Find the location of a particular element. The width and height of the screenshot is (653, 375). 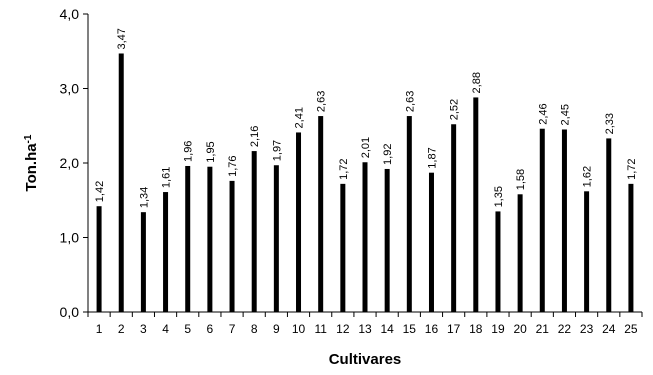

x-tick-label: 8 is located at coordinates (254, 329).